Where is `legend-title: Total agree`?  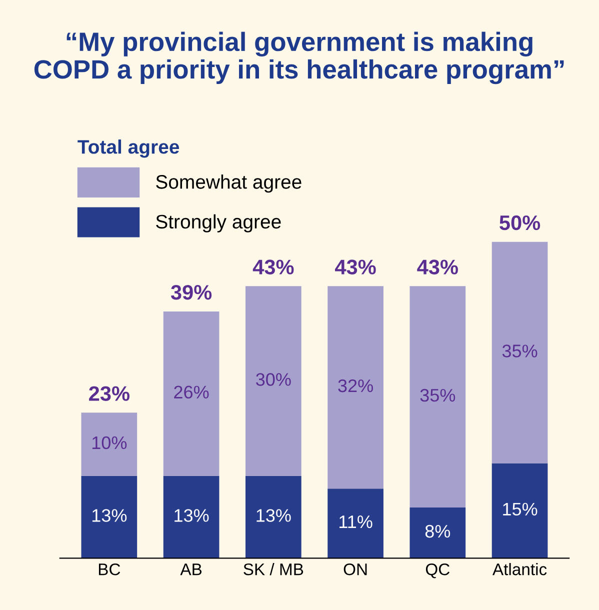 legend-title: Total agree is located at coordinates (129, 149).